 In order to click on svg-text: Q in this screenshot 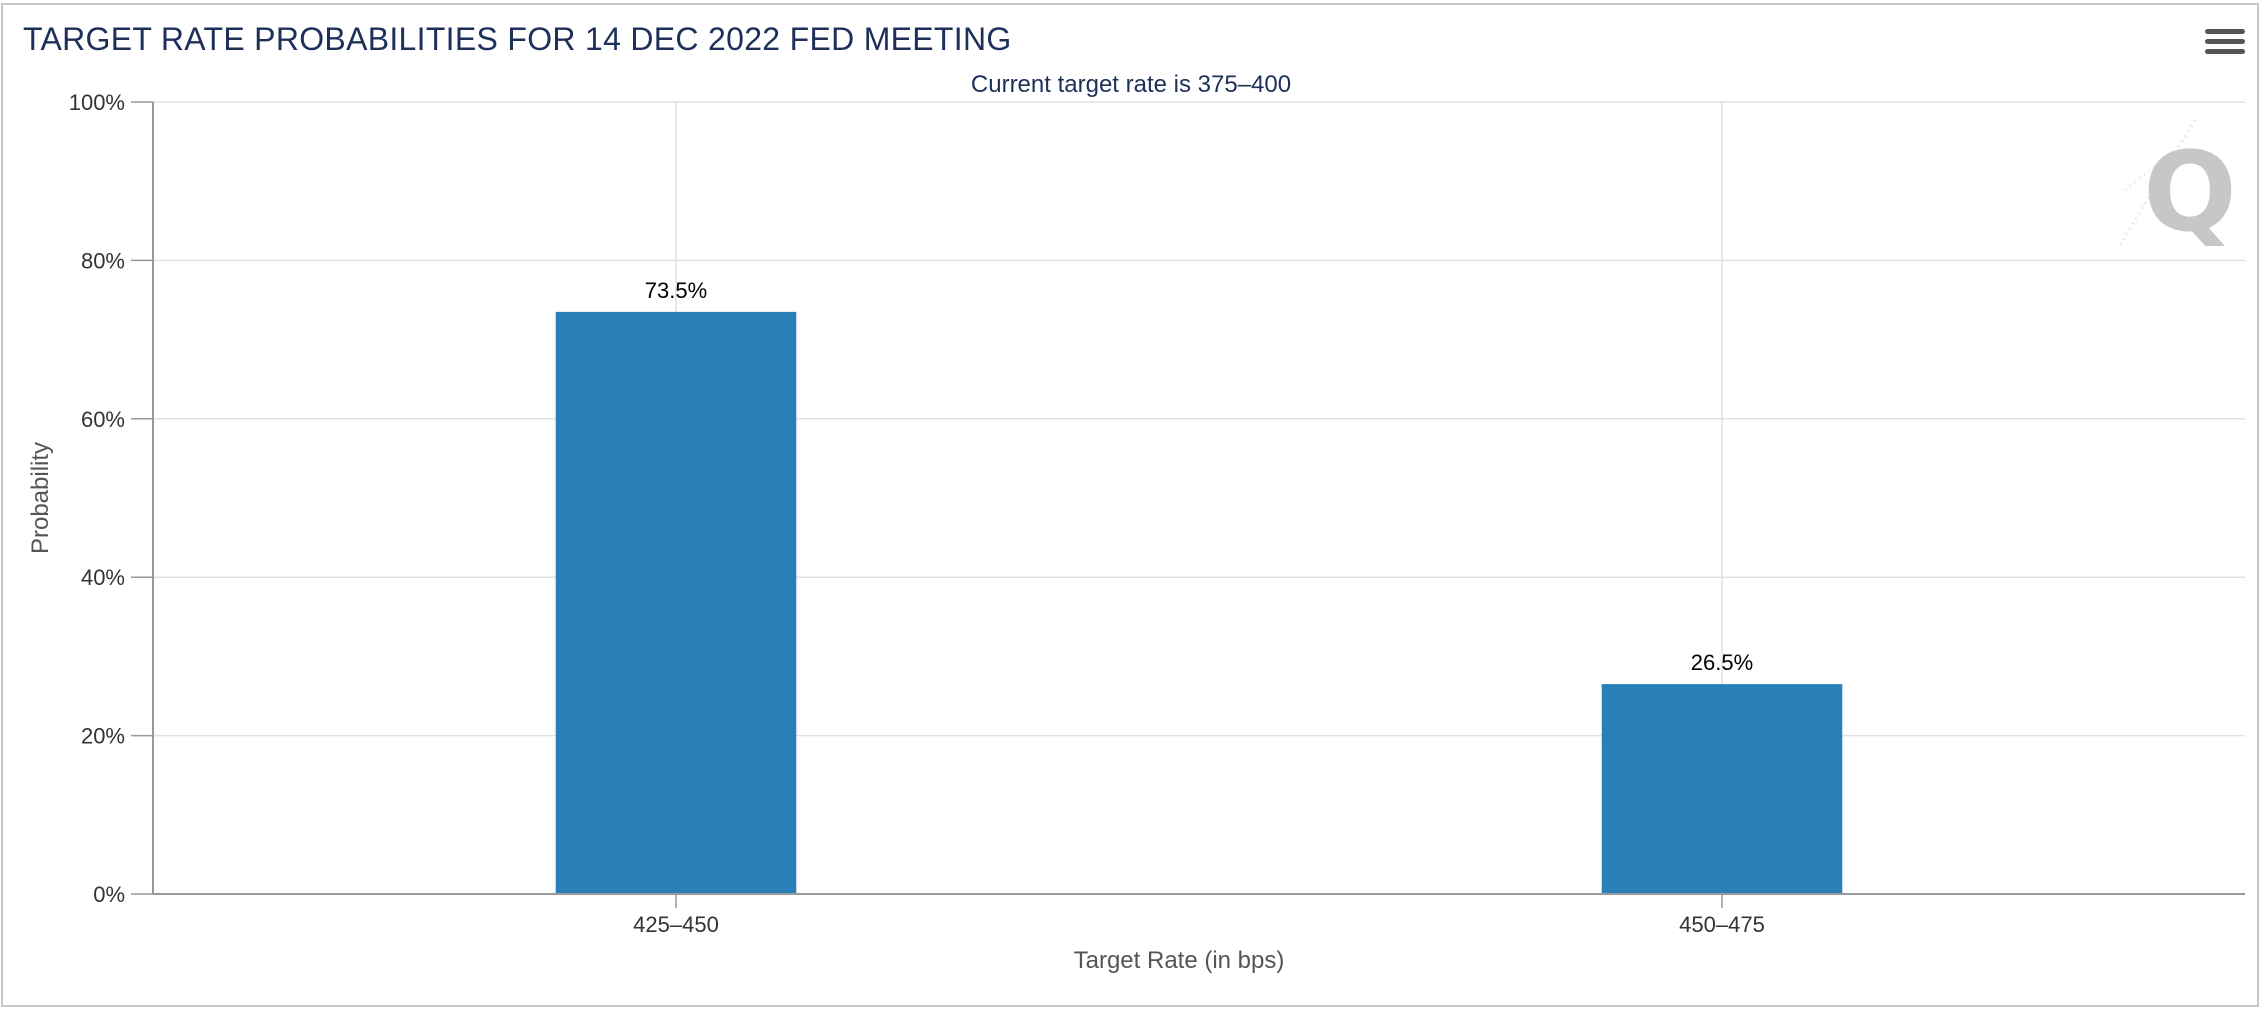, I will do `click(2190, 192)`.